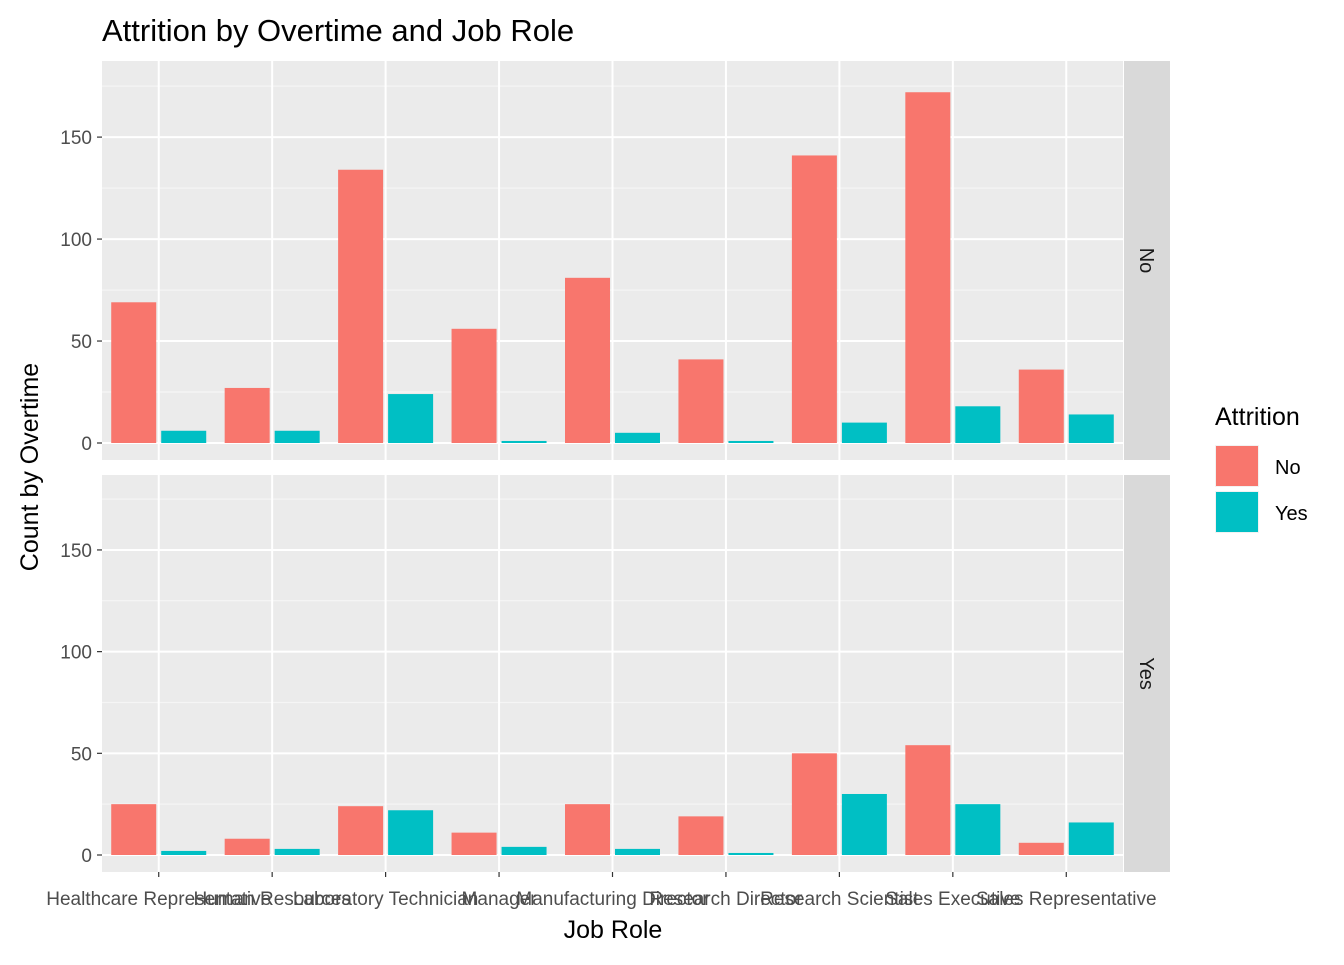  What do you see at coordinates (1288, 468) in the screenshot?
I see `legend-label-no: No` at bounding box center [1288, 468].